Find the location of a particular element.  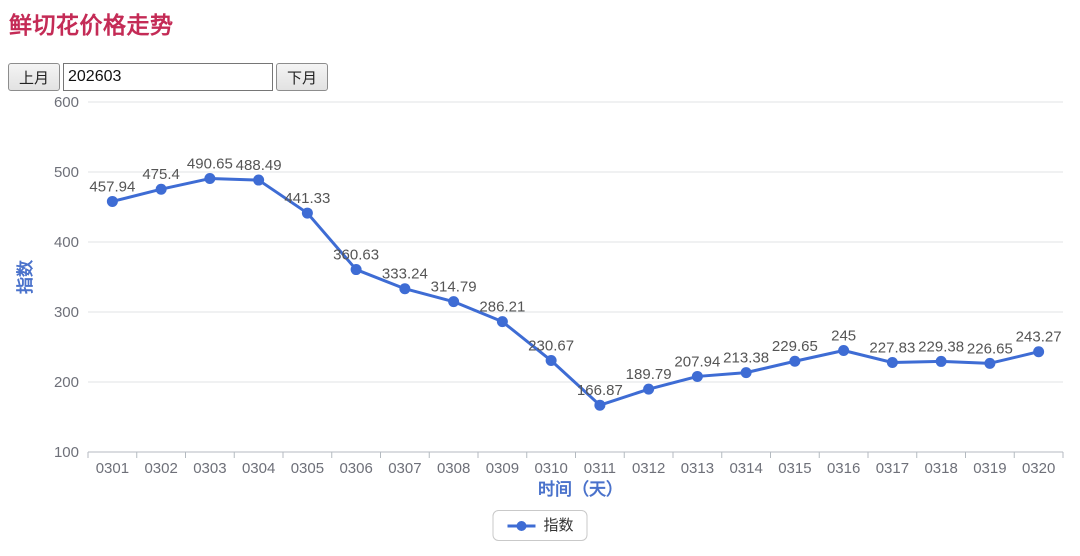

y-axis-name: 指数 is located at coordinates (25, 276).